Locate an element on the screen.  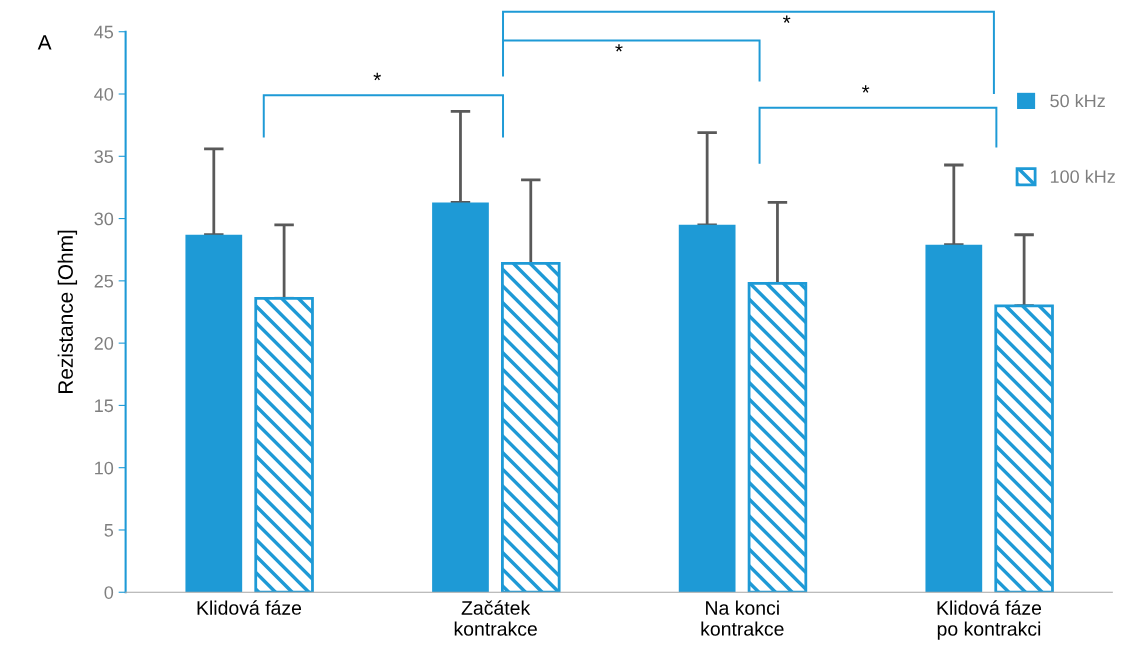
y-tick-label: 5 is located at coordinates (109, 530).